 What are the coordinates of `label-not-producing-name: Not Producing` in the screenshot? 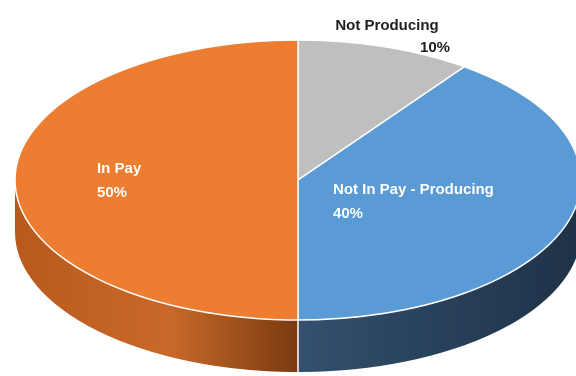 It's located at (386, 25).